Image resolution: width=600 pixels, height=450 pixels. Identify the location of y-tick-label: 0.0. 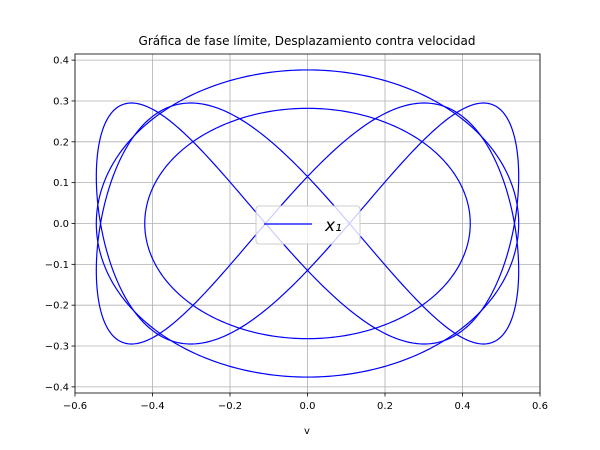
(61, 224).